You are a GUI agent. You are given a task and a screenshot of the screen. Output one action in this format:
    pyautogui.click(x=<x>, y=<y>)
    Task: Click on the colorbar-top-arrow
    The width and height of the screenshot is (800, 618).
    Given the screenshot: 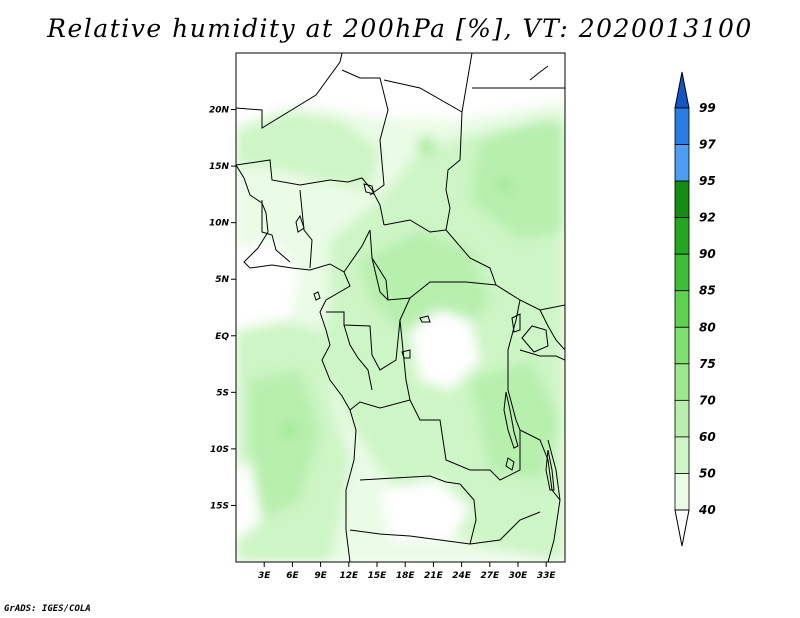 What is the action you would take?
    pyautogui.click(x=682, y=90)
    